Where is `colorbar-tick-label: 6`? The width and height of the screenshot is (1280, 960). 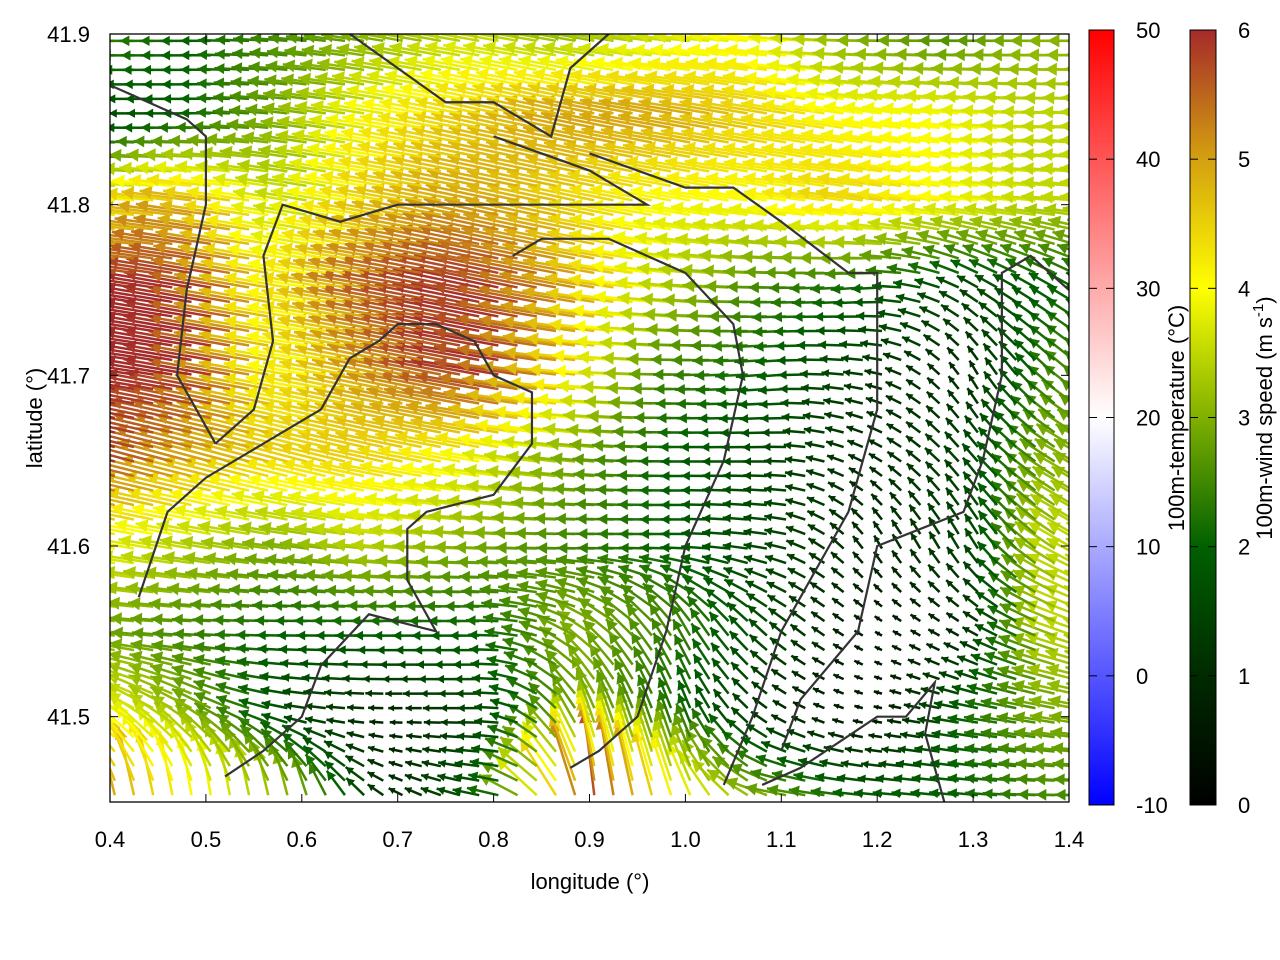 colorbar-tick-label: 6 is located at coordinates (1244, 30).